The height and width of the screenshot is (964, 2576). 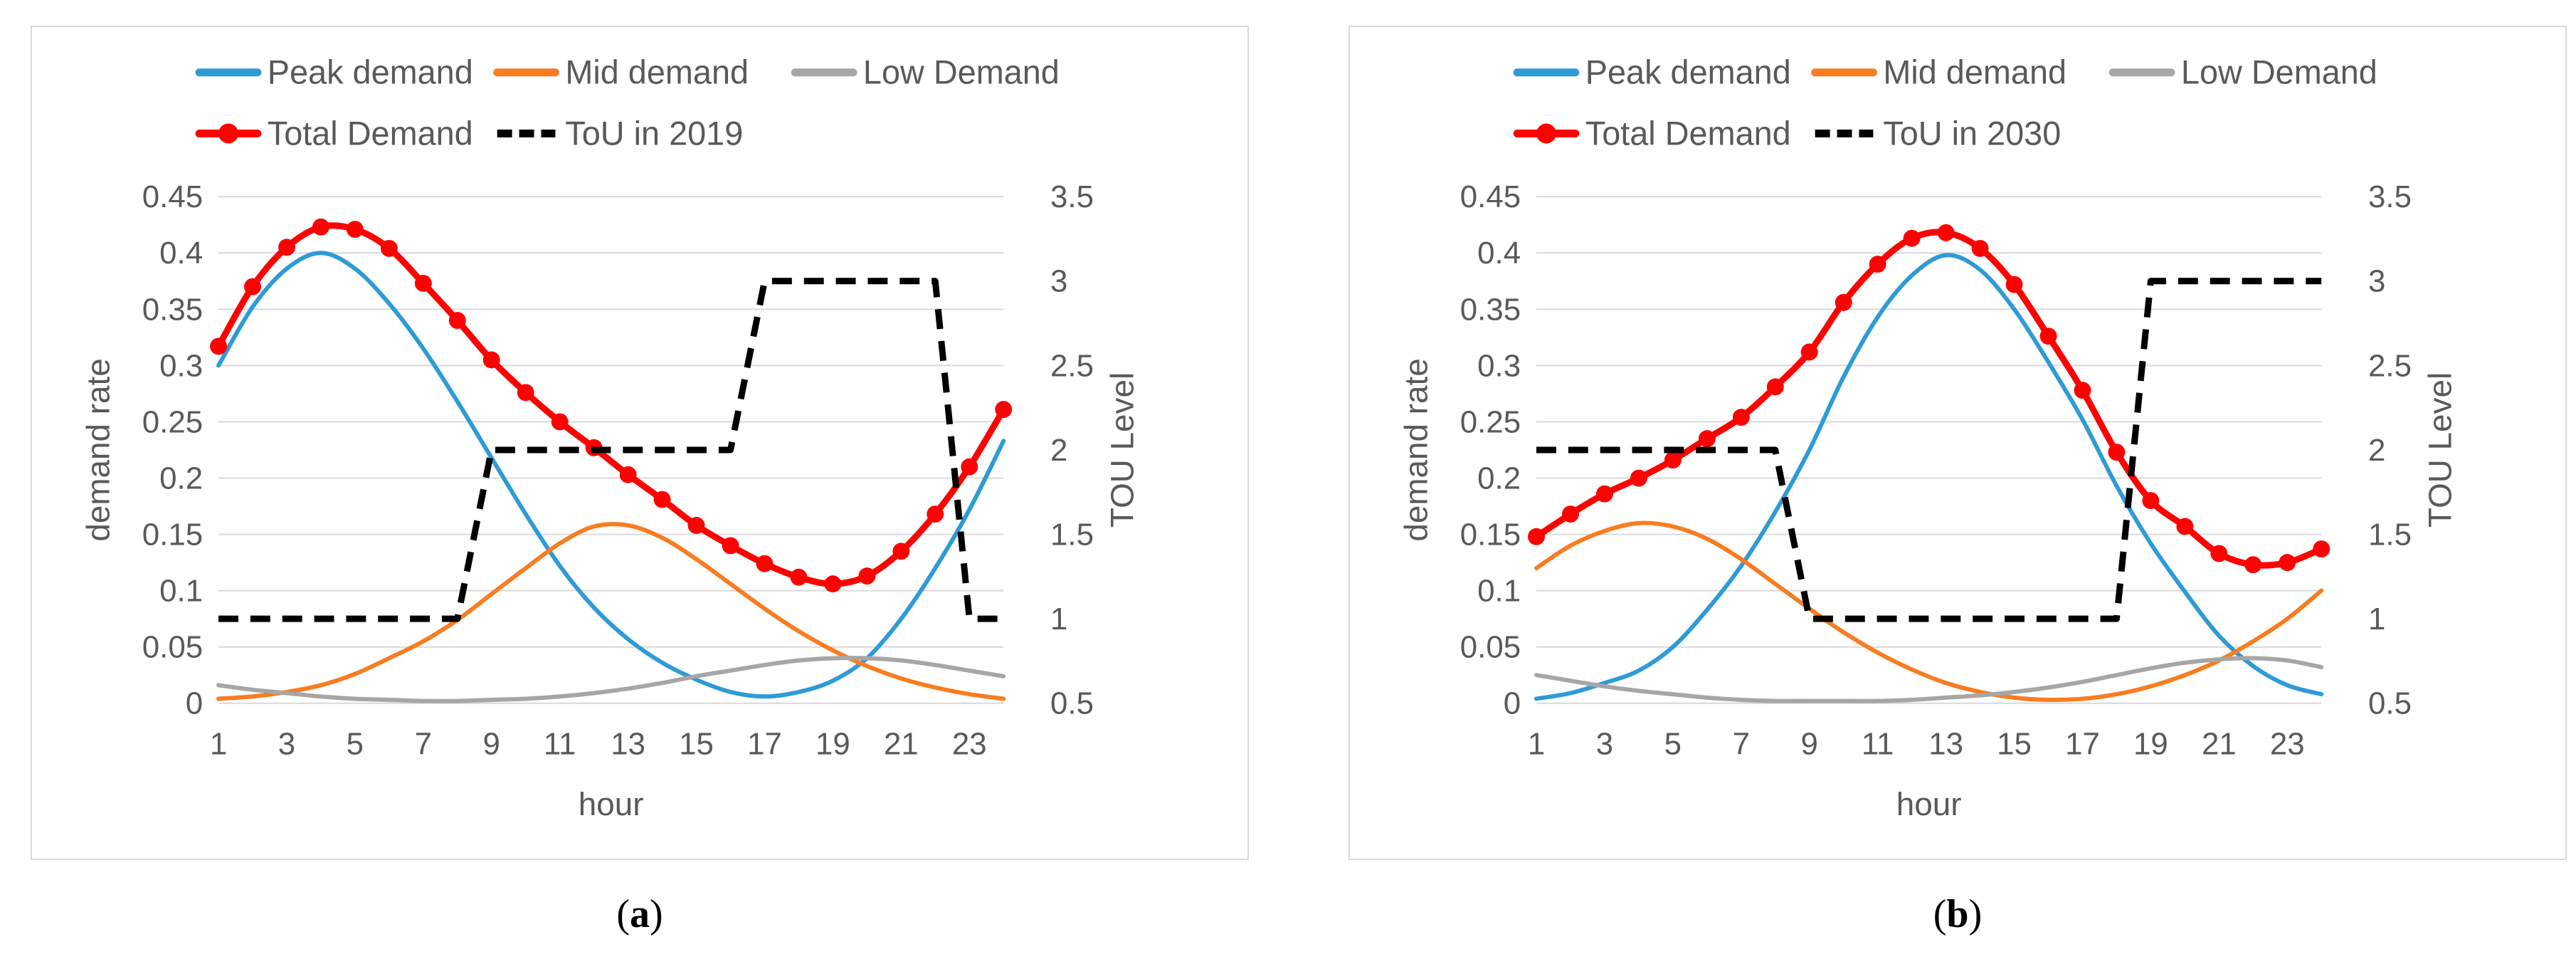 What do you see at coordinates (1975, 914) in the screenshot?
I see `caption-b-close: )` at bounding box center [1975, 914].